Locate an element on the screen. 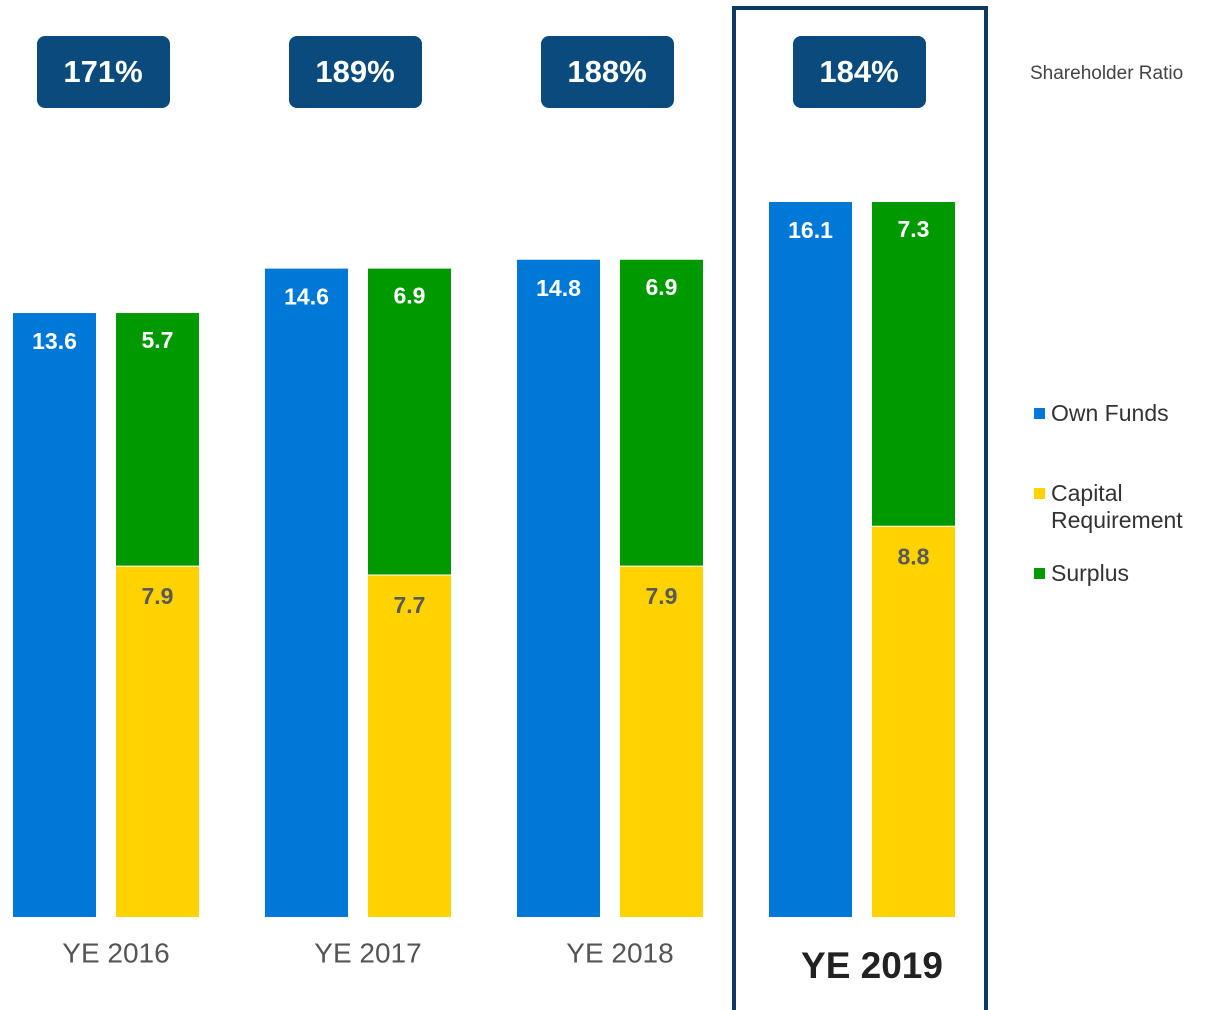 Image resolution: width=1225 pixels, height=1010 pixels. ratio-label: 189% is located at coordinates (354, 71).